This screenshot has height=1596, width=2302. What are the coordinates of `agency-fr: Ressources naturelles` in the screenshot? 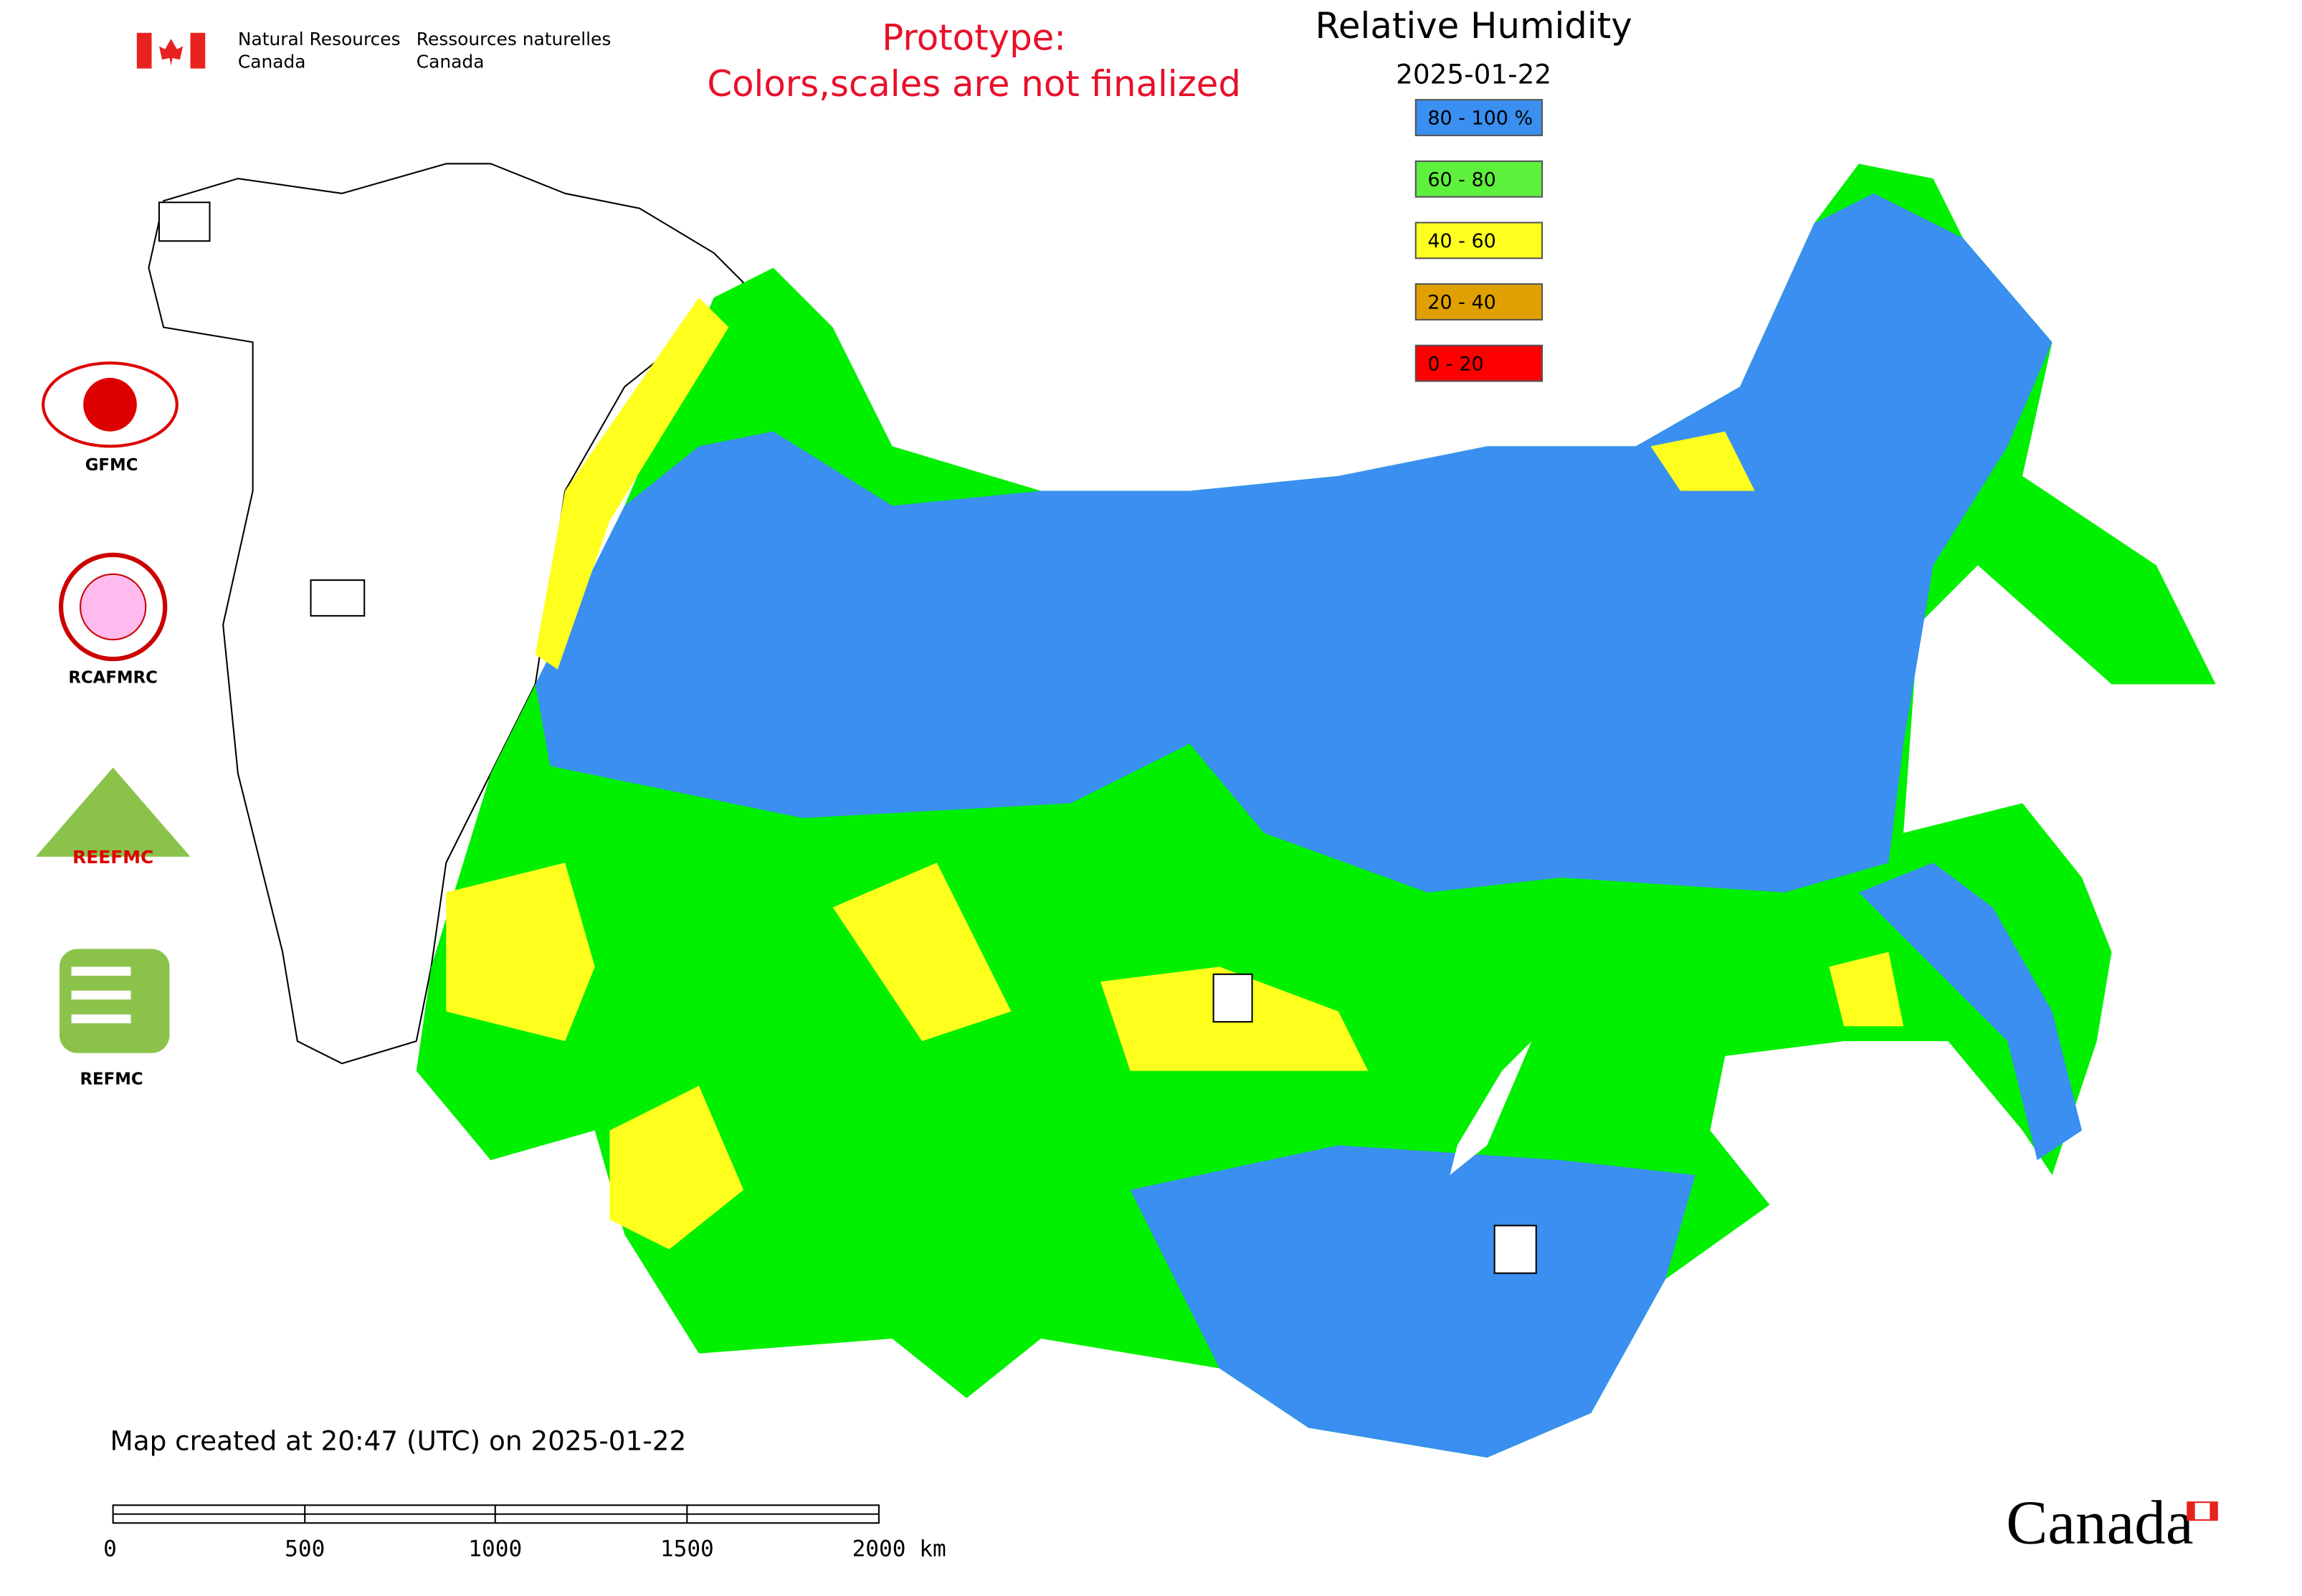 It's located at (514, 39).